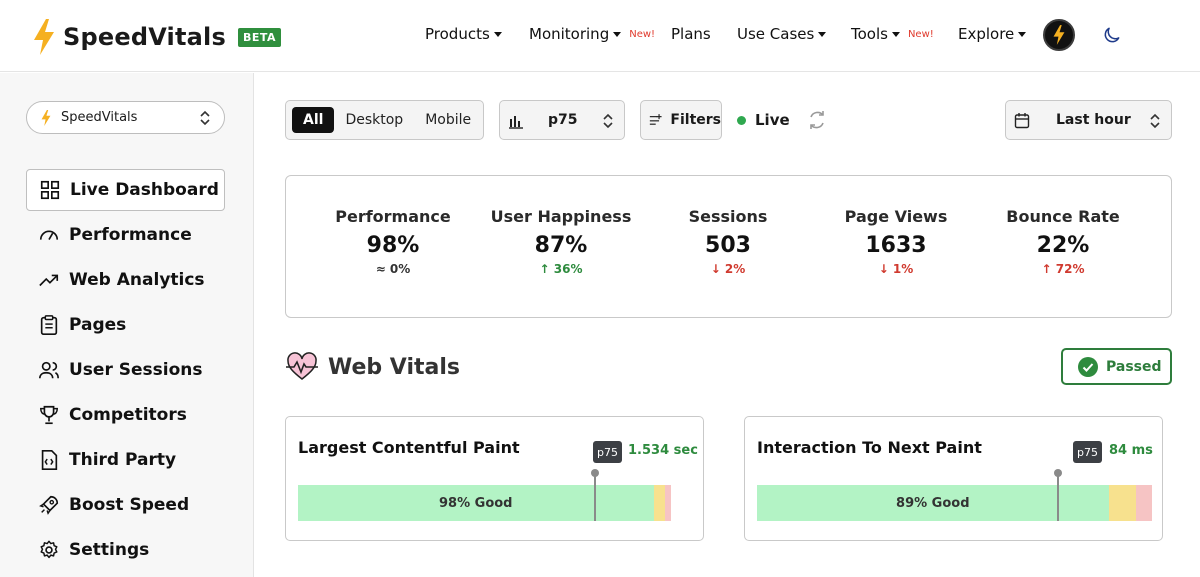 The height and width of the screenshot is (577, 1200). Describe the element at coordinates (776, 34) in the screenshot. I see `nav-label: Use Cases` at that location.